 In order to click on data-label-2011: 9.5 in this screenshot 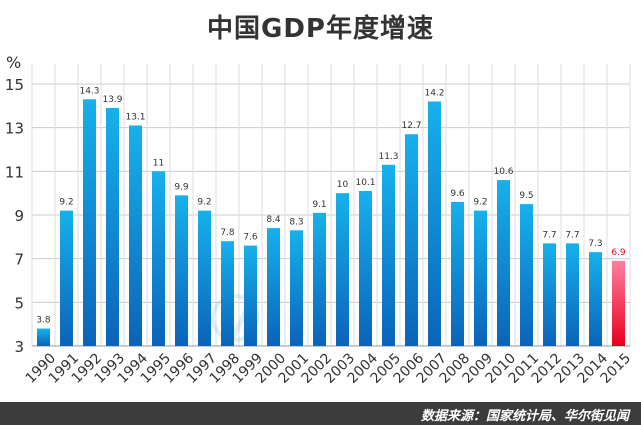, I will do `click(526, 196)`.